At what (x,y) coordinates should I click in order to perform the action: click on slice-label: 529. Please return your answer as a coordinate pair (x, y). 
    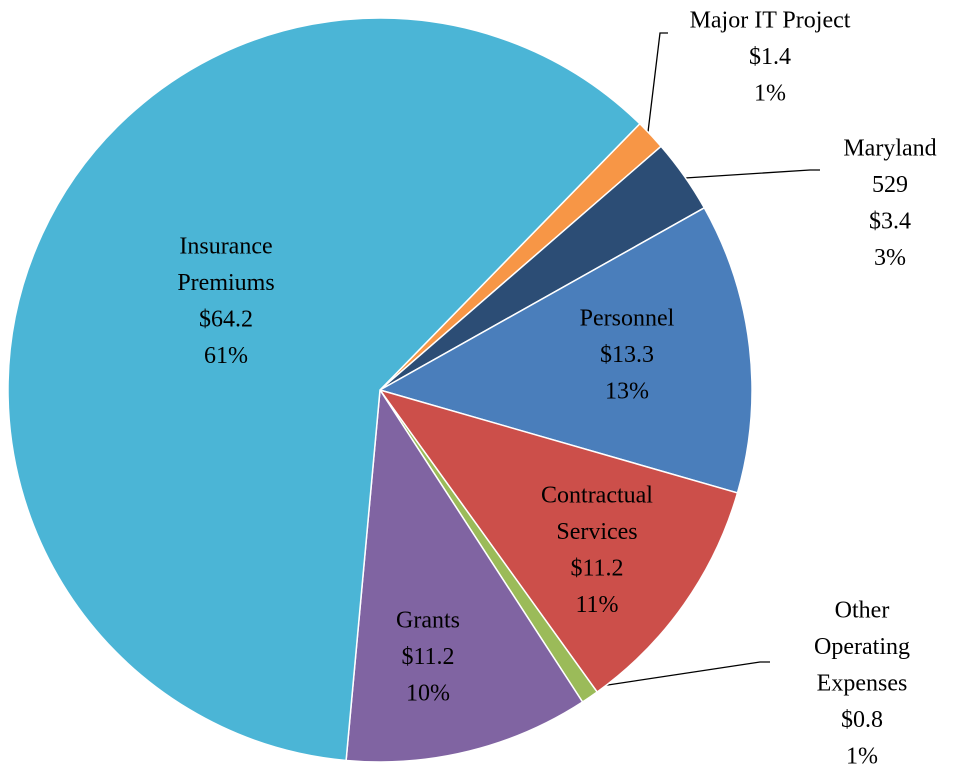
    Looking at the image, I should click on (890, 185).